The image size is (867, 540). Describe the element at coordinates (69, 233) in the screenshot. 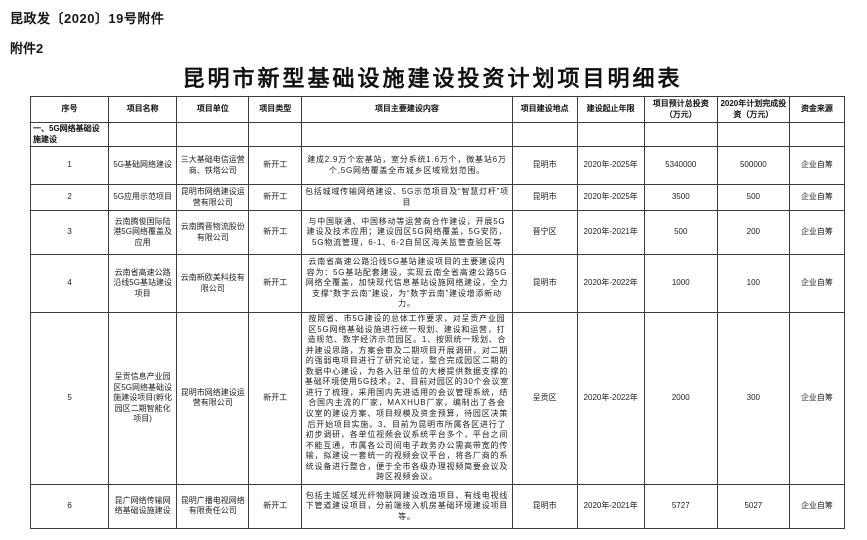

I see `cell-no: 3` at that location.